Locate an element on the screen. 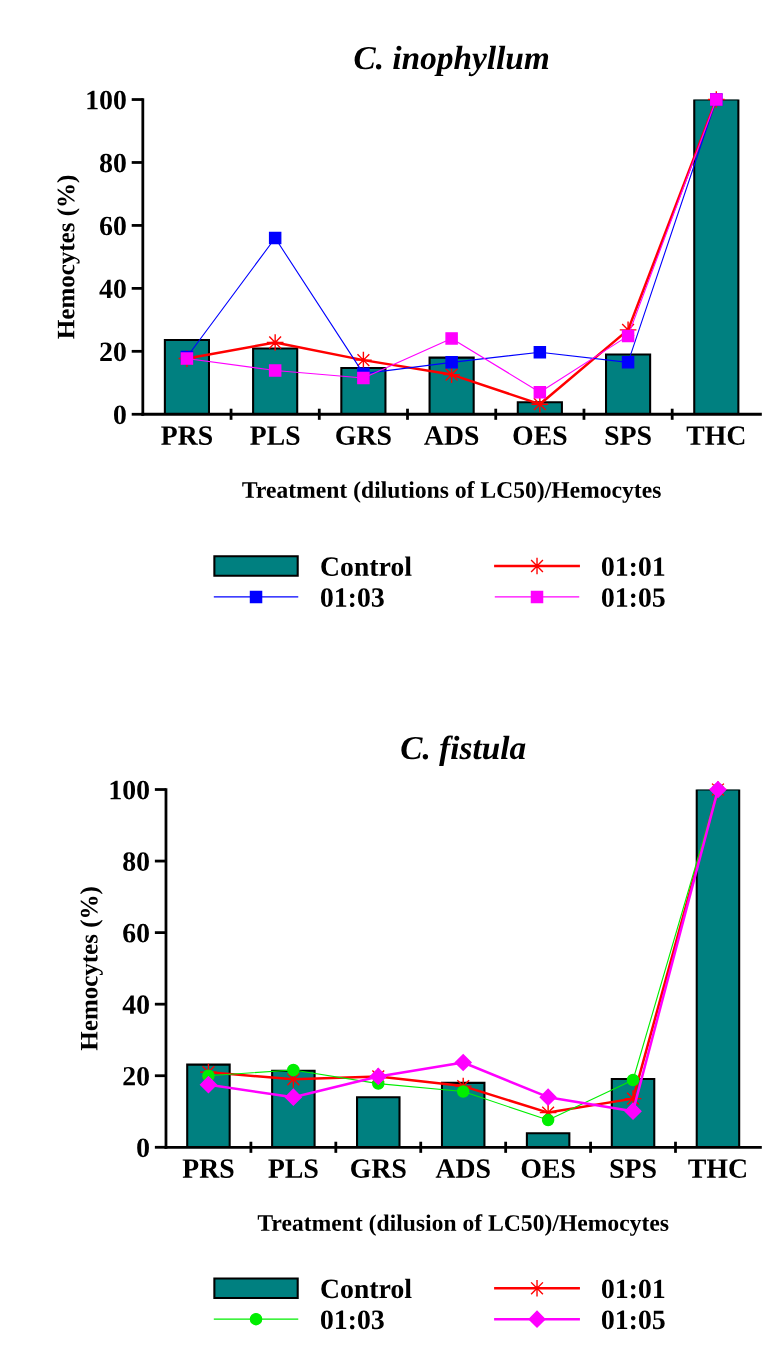 The width and height of the screenshot is (772, 1345). chart-title: C. inophyllum is located at coordinates (451, 61).